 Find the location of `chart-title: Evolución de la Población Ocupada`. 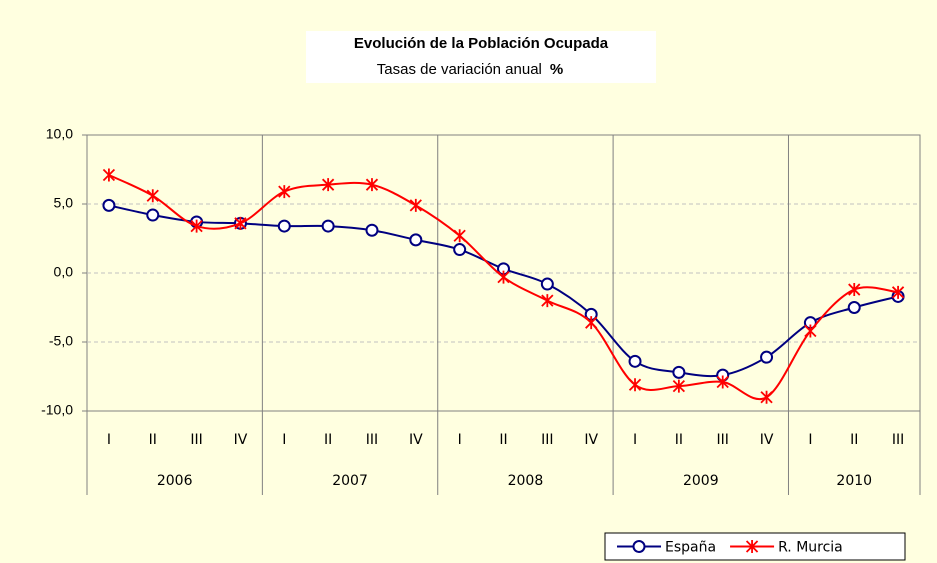

chart-title: Evolución de la Población Ocupada is located at coordinates (481, 43).